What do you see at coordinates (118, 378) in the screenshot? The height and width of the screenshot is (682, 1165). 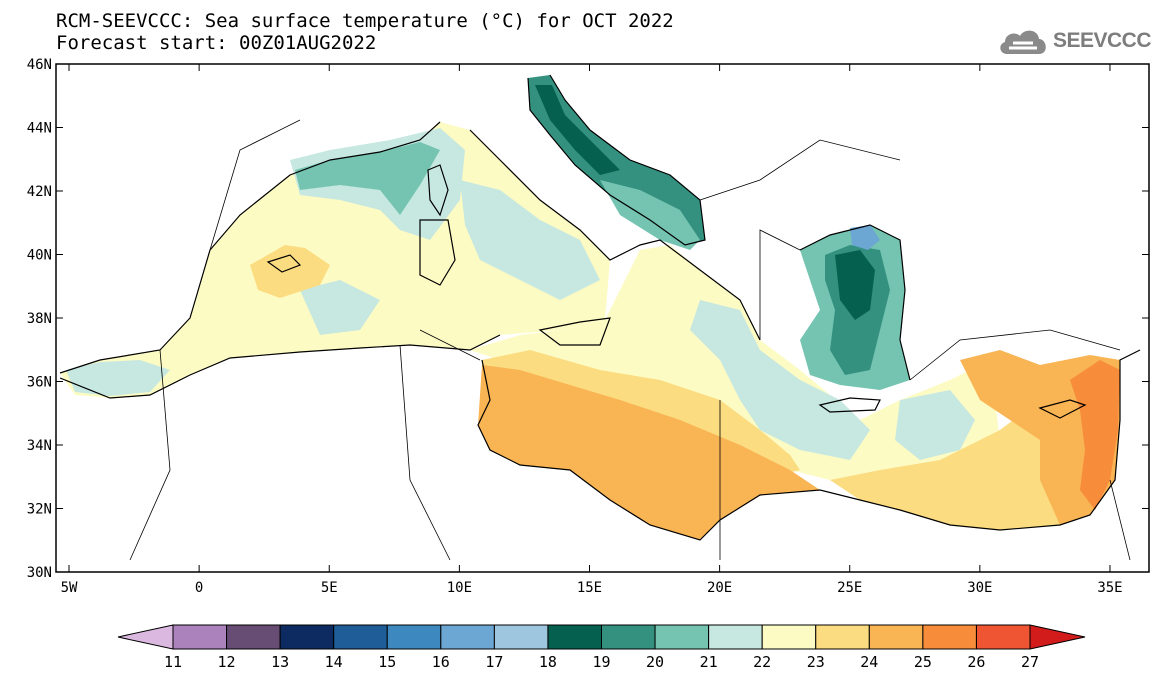 I see `sst-region-alboran-cool` at bounding box center [118, 378].